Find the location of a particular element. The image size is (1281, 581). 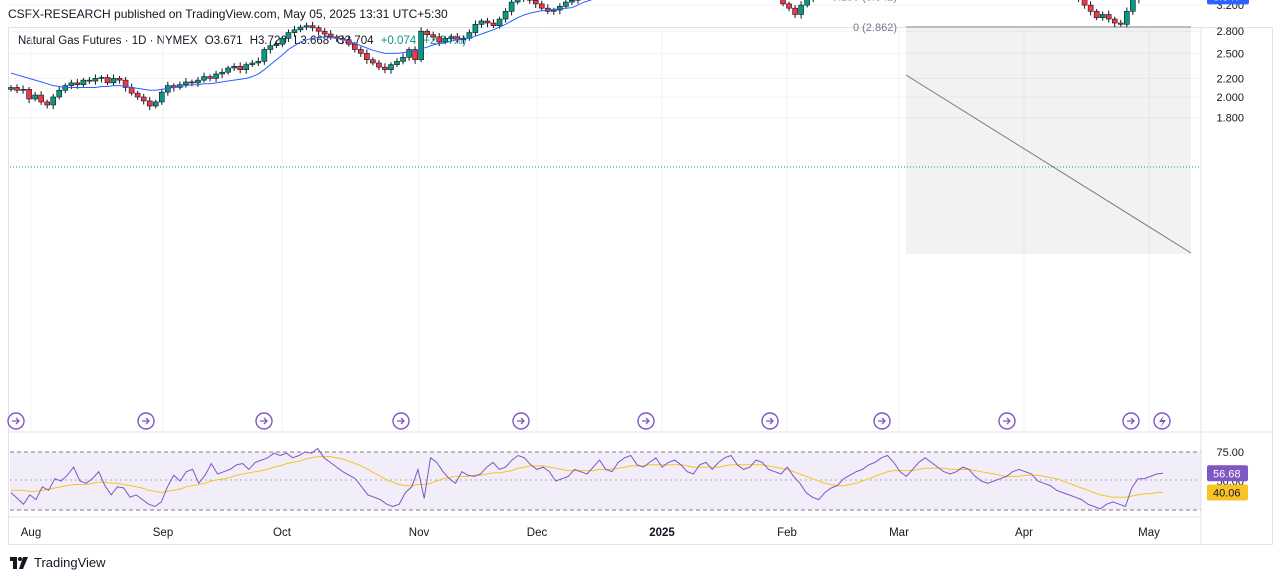

symbol-label: Natural Gas Futures · 1D · NYMEX is located at coordinates (108, 41).